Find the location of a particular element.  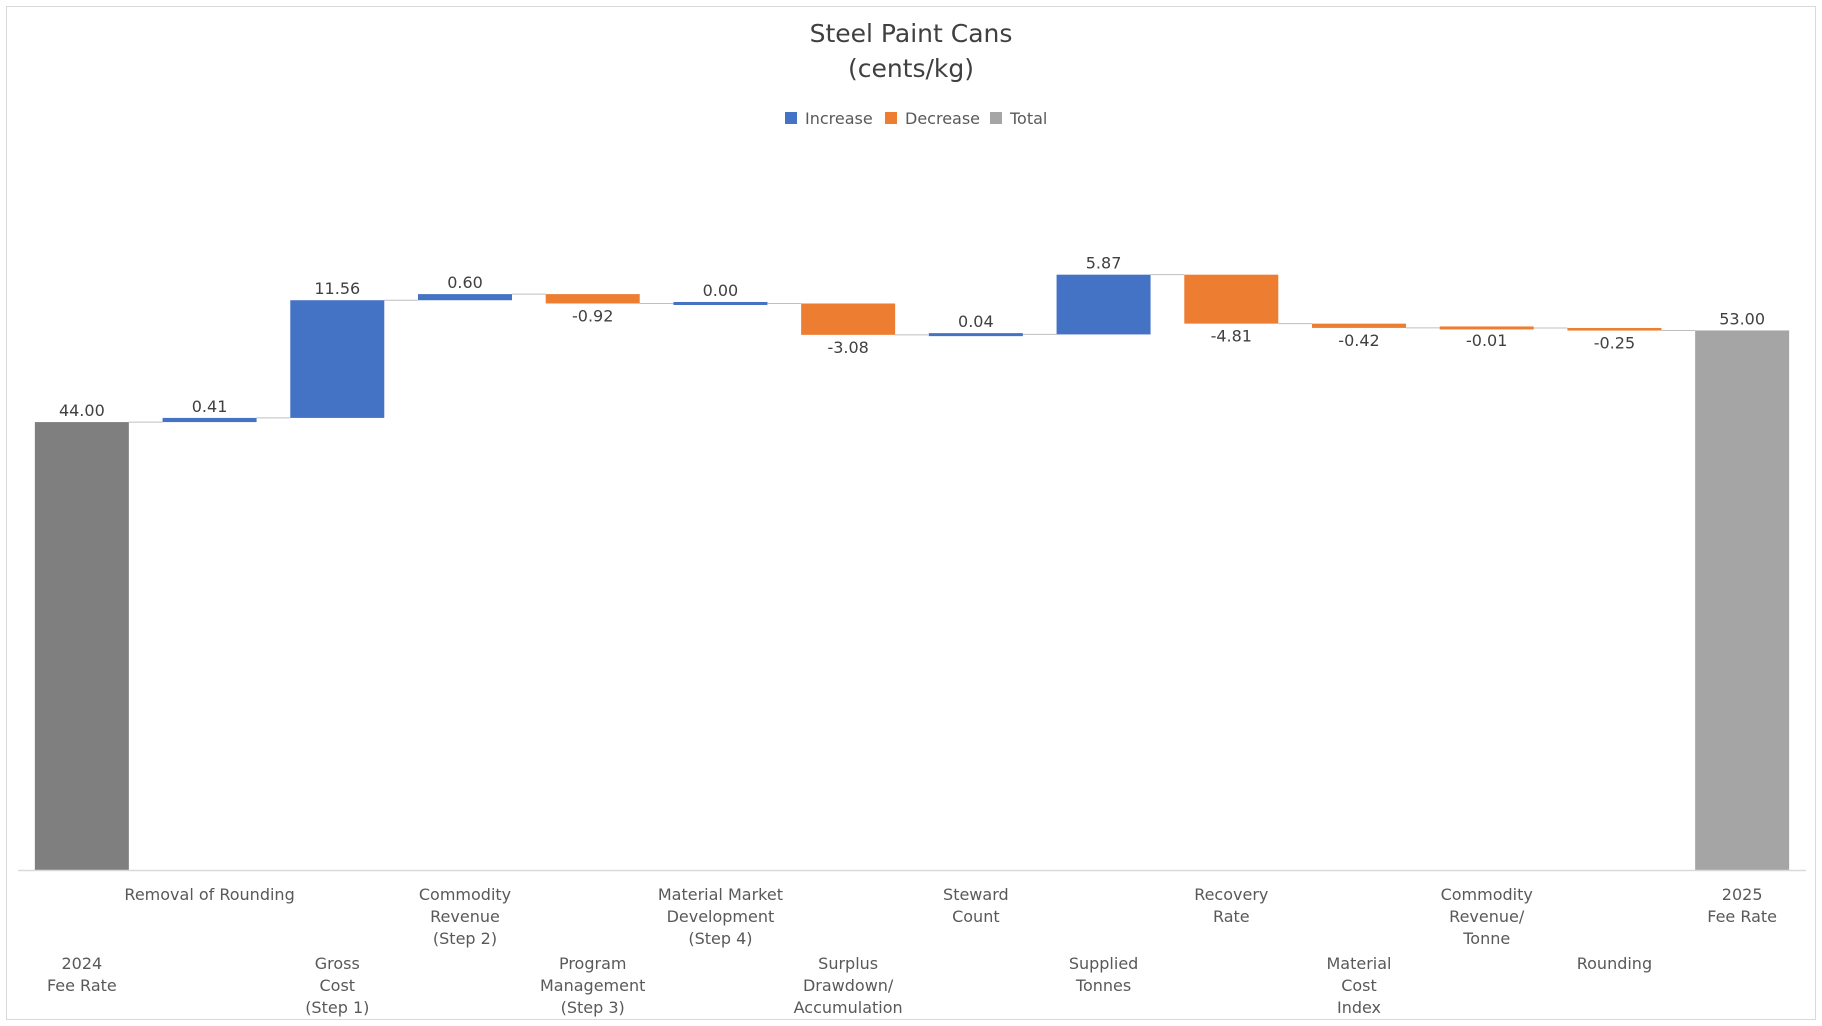

data-label: -0.01 is located at coordinates (1486, 340).